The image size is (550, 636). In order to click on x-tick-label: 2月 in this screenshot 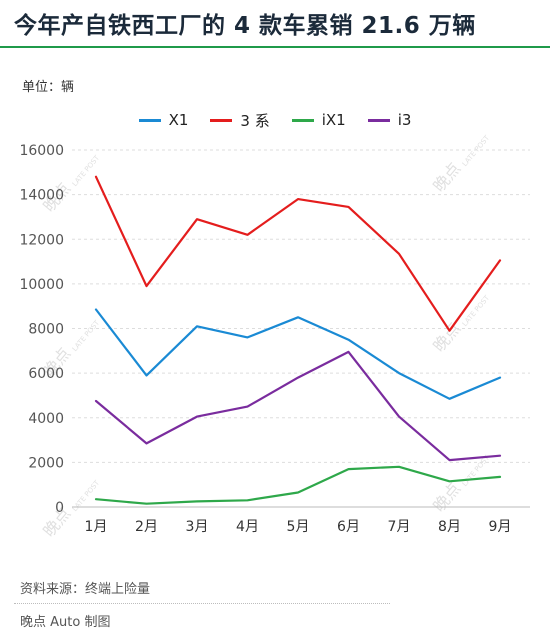, I will do `click(146, 527)`.